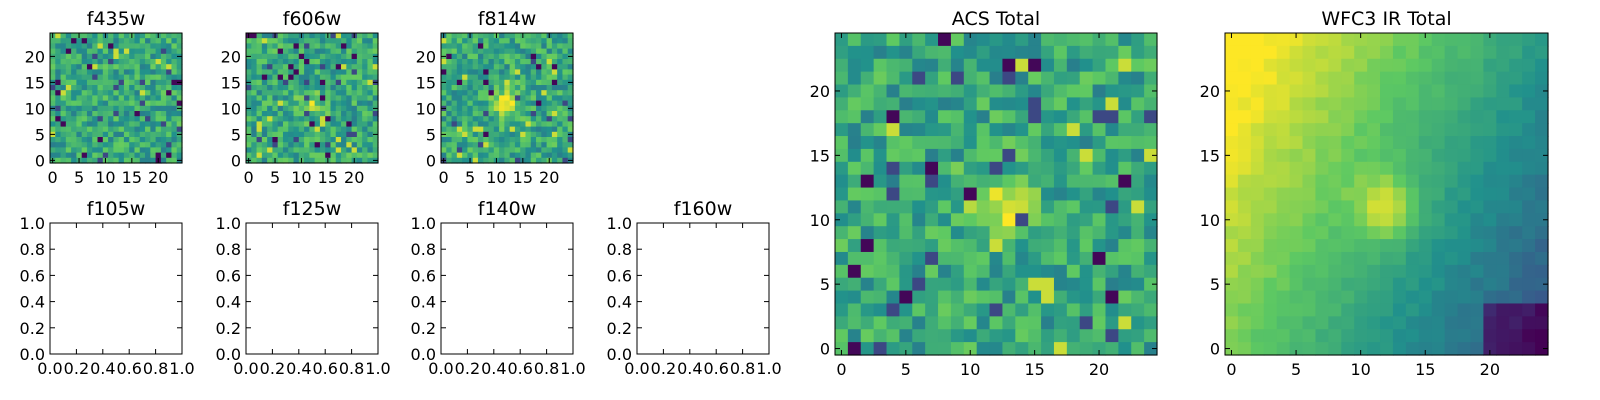 This screenshot has width=1600, height=400. I want to click on x-tick-label: 10, so click(970, 369).